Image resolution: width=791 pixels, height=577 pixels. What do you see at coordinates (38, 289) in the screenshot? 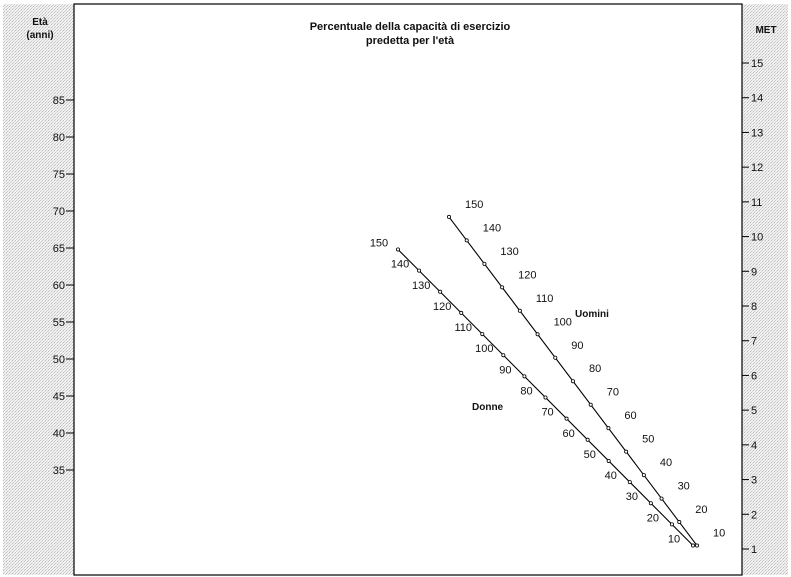
I see `left-axis-band` at bounding box center [38, 289].